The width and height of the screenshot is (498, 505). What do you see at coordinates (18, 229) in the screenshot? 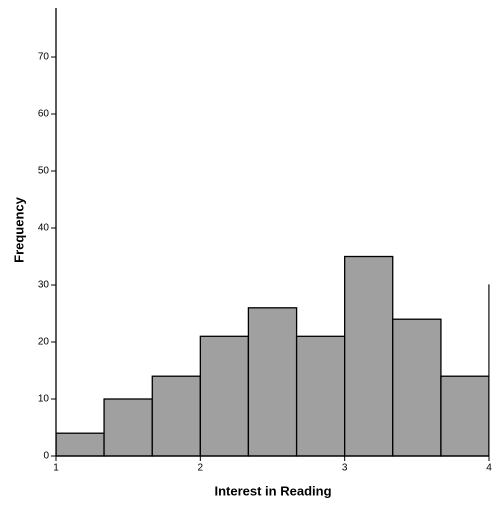
I see `y-axis-label: Frequency` at bounding box center [18, 229].